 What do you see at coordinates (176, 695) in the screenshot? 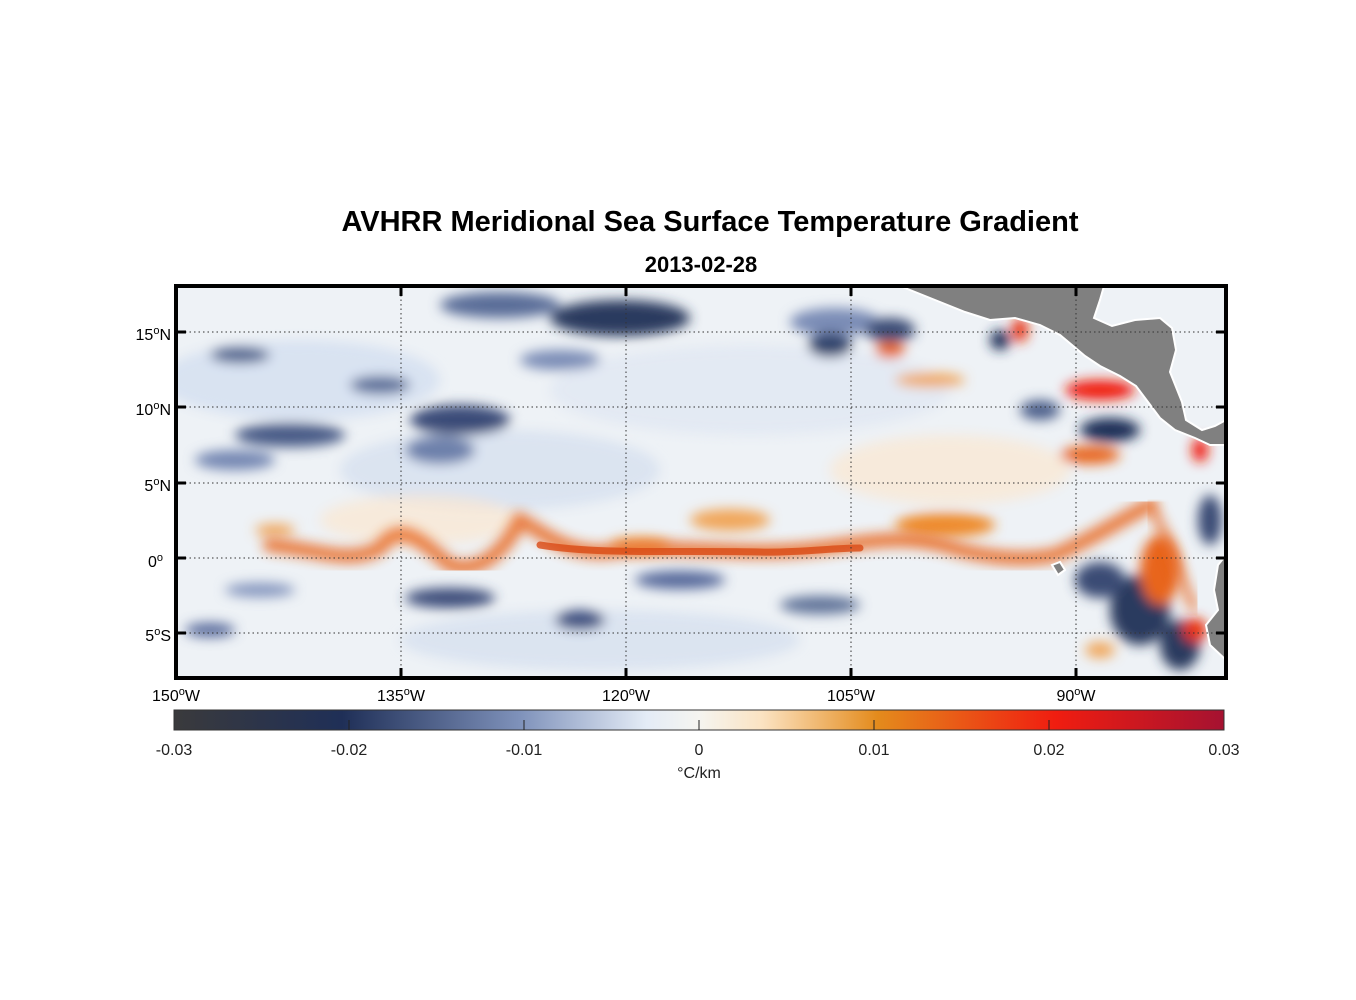
I see `lon-label-150w: 150oW` at bounding box center [176, 695].